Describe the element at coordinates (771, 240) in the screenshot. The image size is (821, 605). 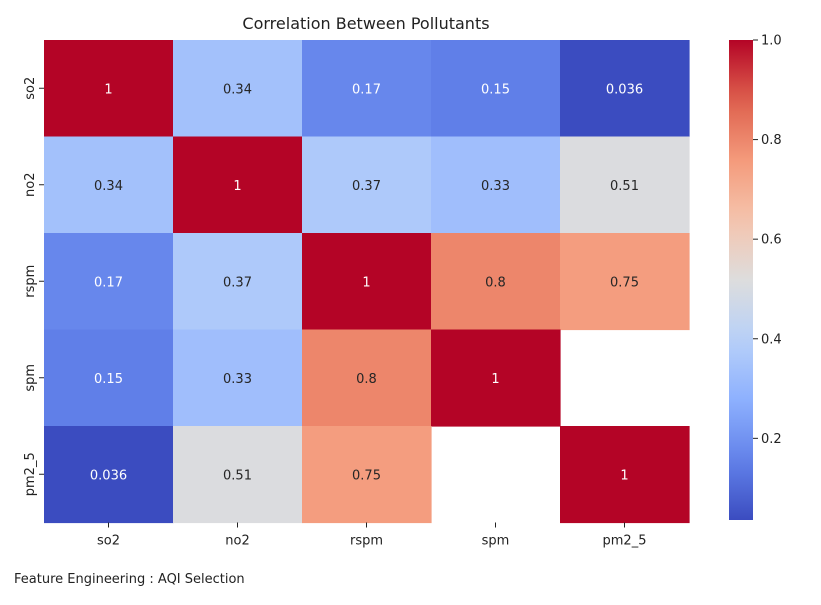
I see `colorbar-tick-label: 0.6` at that location.